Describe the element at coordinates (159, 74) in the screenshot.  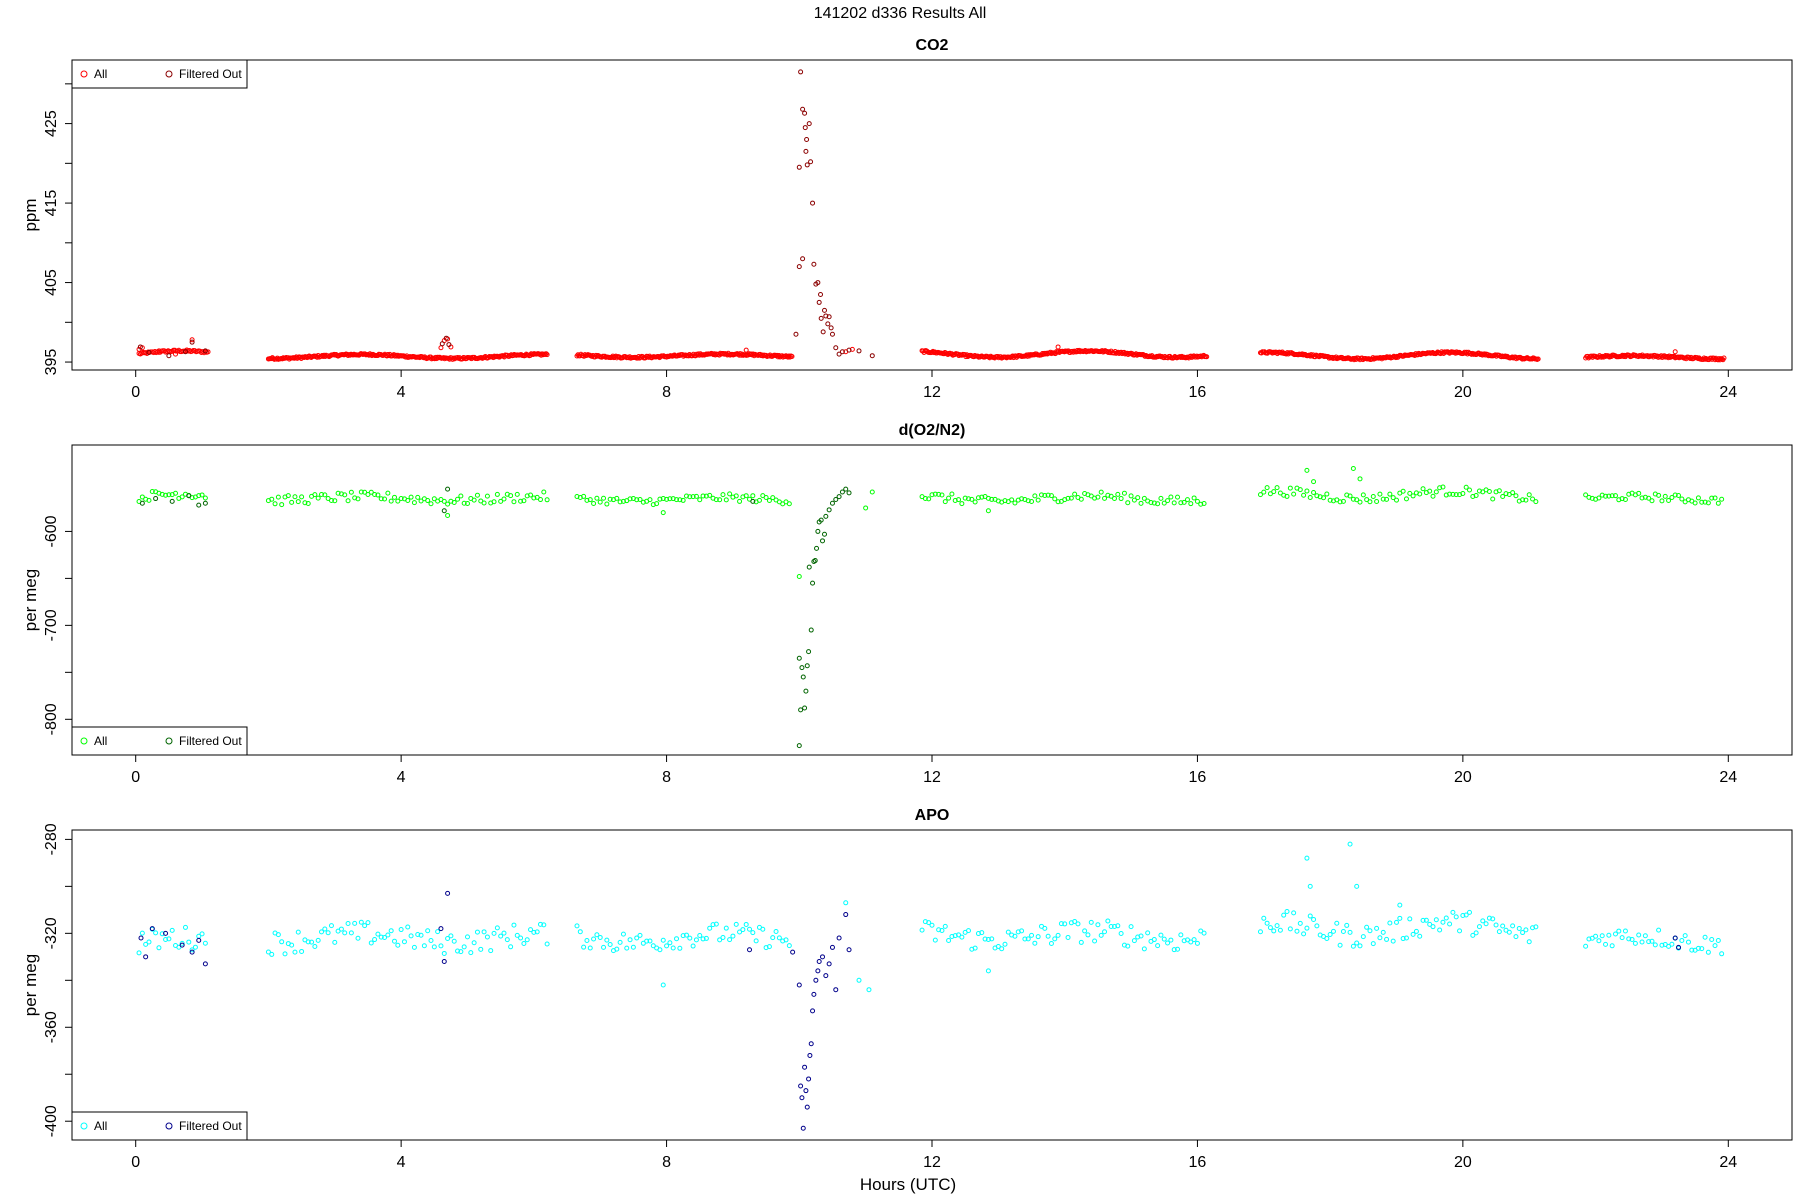
I see `legend-box` at that location.